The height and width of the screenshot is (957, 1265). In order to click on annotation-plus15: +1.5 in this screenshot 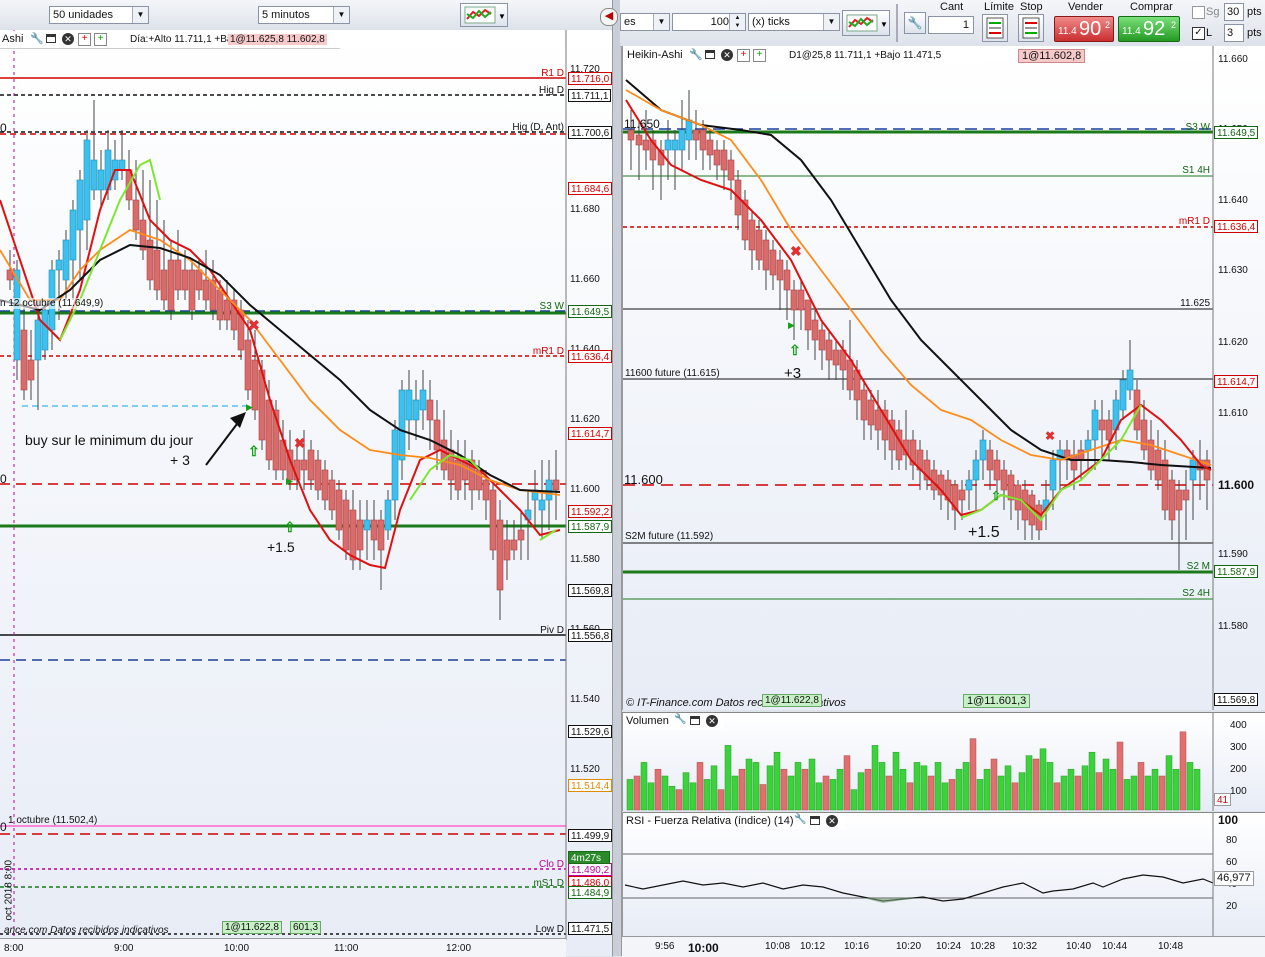, I will do `click(281, 547)`.